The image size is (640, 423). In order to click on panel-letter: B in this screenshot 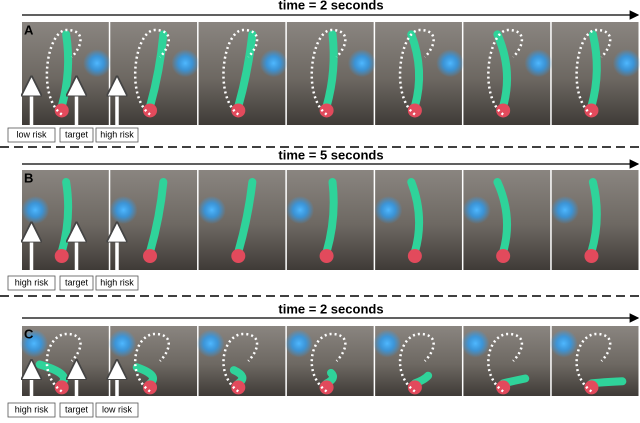, I will do `click(28, 177)`.